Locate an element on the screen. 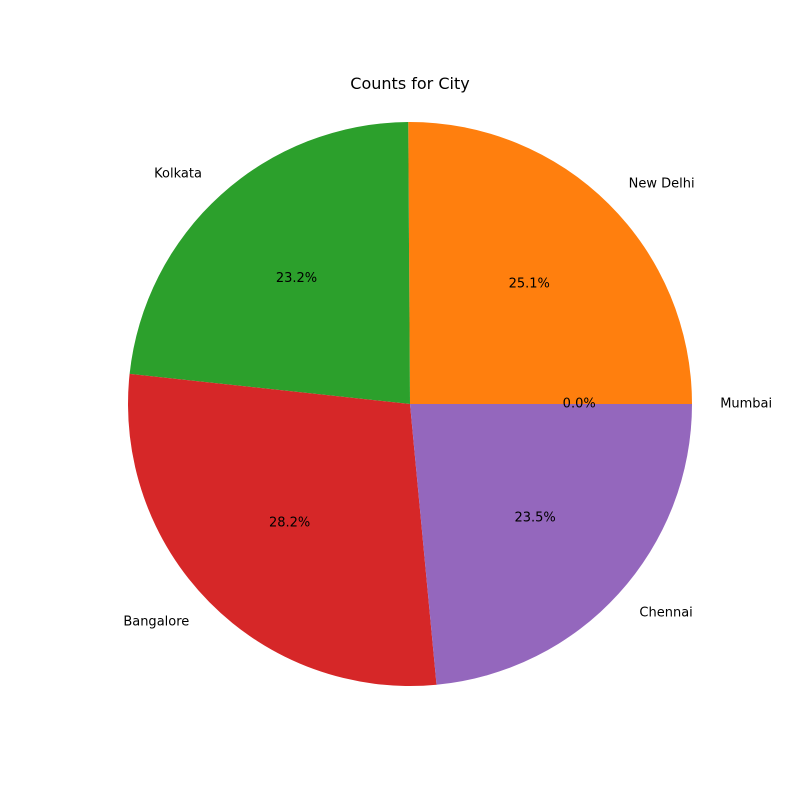 The image size is (800, 800). slice-label-new-delhi: New Delhi is located at coordinates (662, 183).